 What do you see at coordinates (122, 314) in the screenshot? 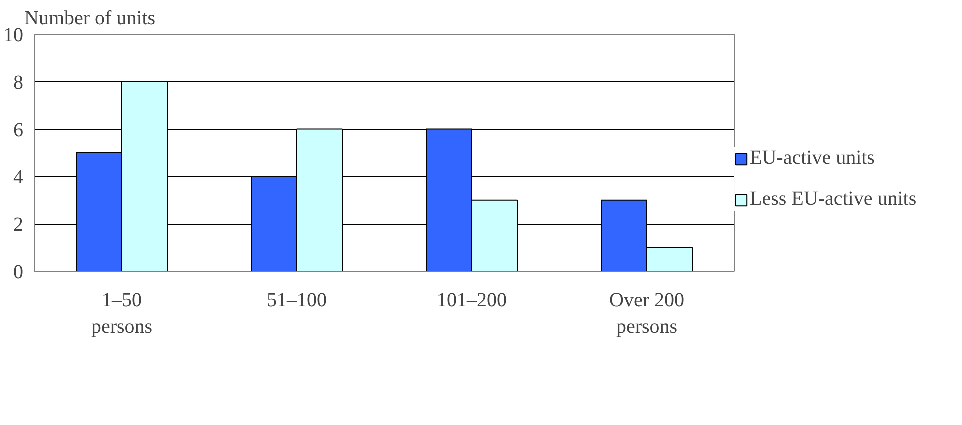
I see `x-tick-label: 1–50 persons` at bounding box center [122, 314].